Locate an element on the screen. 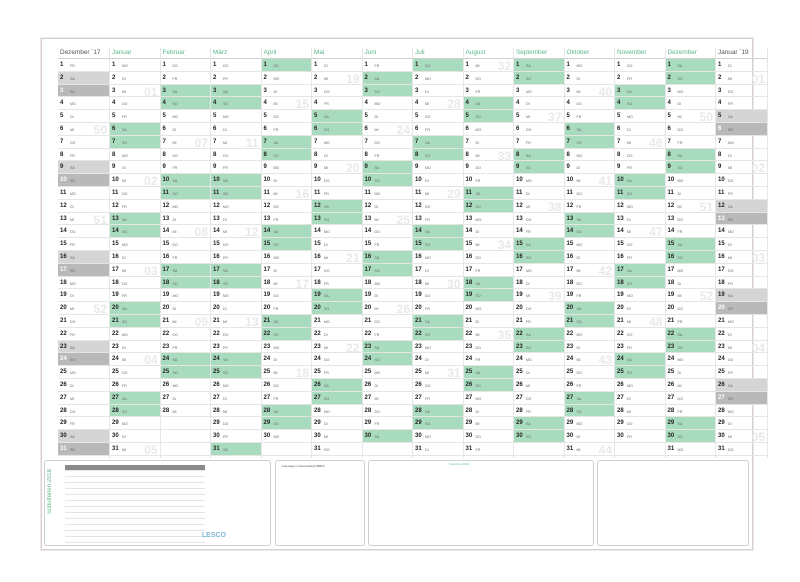 The image size is (800, 582). day-number: 16 is located at coordinates (721, 256).